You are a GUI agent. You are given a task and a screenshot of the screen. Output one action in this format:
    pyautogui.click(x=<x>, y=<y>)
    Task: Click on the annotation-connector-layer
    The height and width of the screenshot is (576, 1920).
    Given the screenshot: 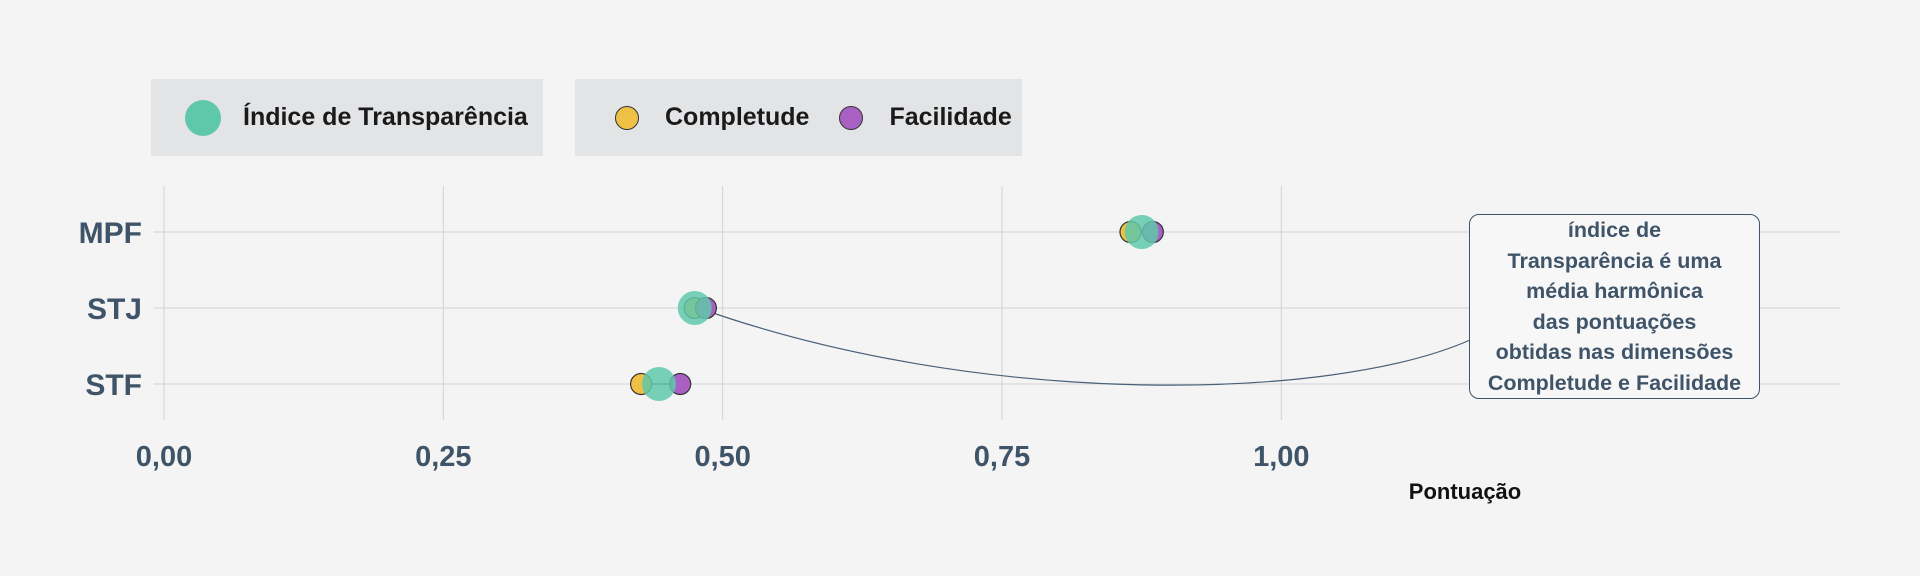 What is the action you would take?
    pyautogui.click(x=1084, y=346)
    